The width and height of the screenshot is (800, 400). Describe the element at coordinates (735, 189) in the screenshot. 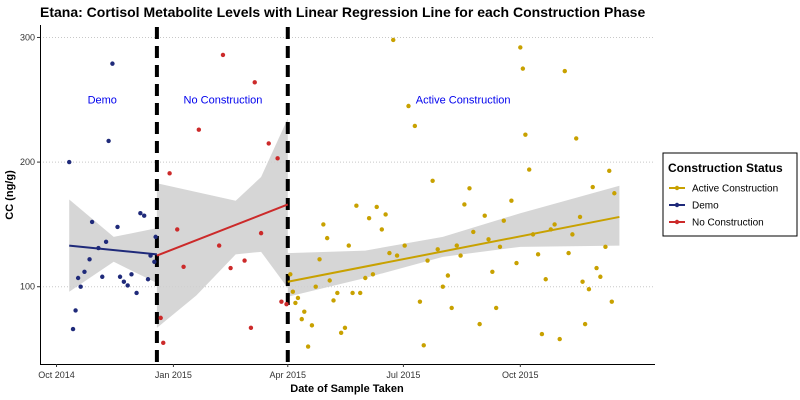

I see `legend-label-active-construction: Active Construction` at that location.